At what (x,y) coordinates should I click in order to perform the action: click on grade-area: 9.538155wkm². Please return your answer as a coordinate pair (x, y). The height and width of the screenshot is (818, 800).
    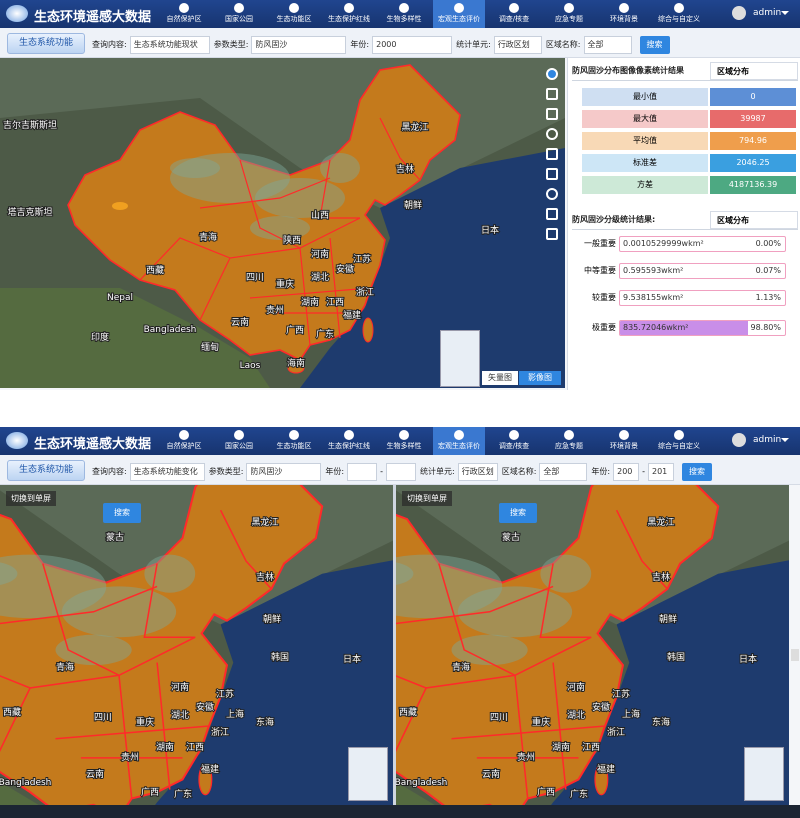
    Looking at the image, I should click on (653, 297).